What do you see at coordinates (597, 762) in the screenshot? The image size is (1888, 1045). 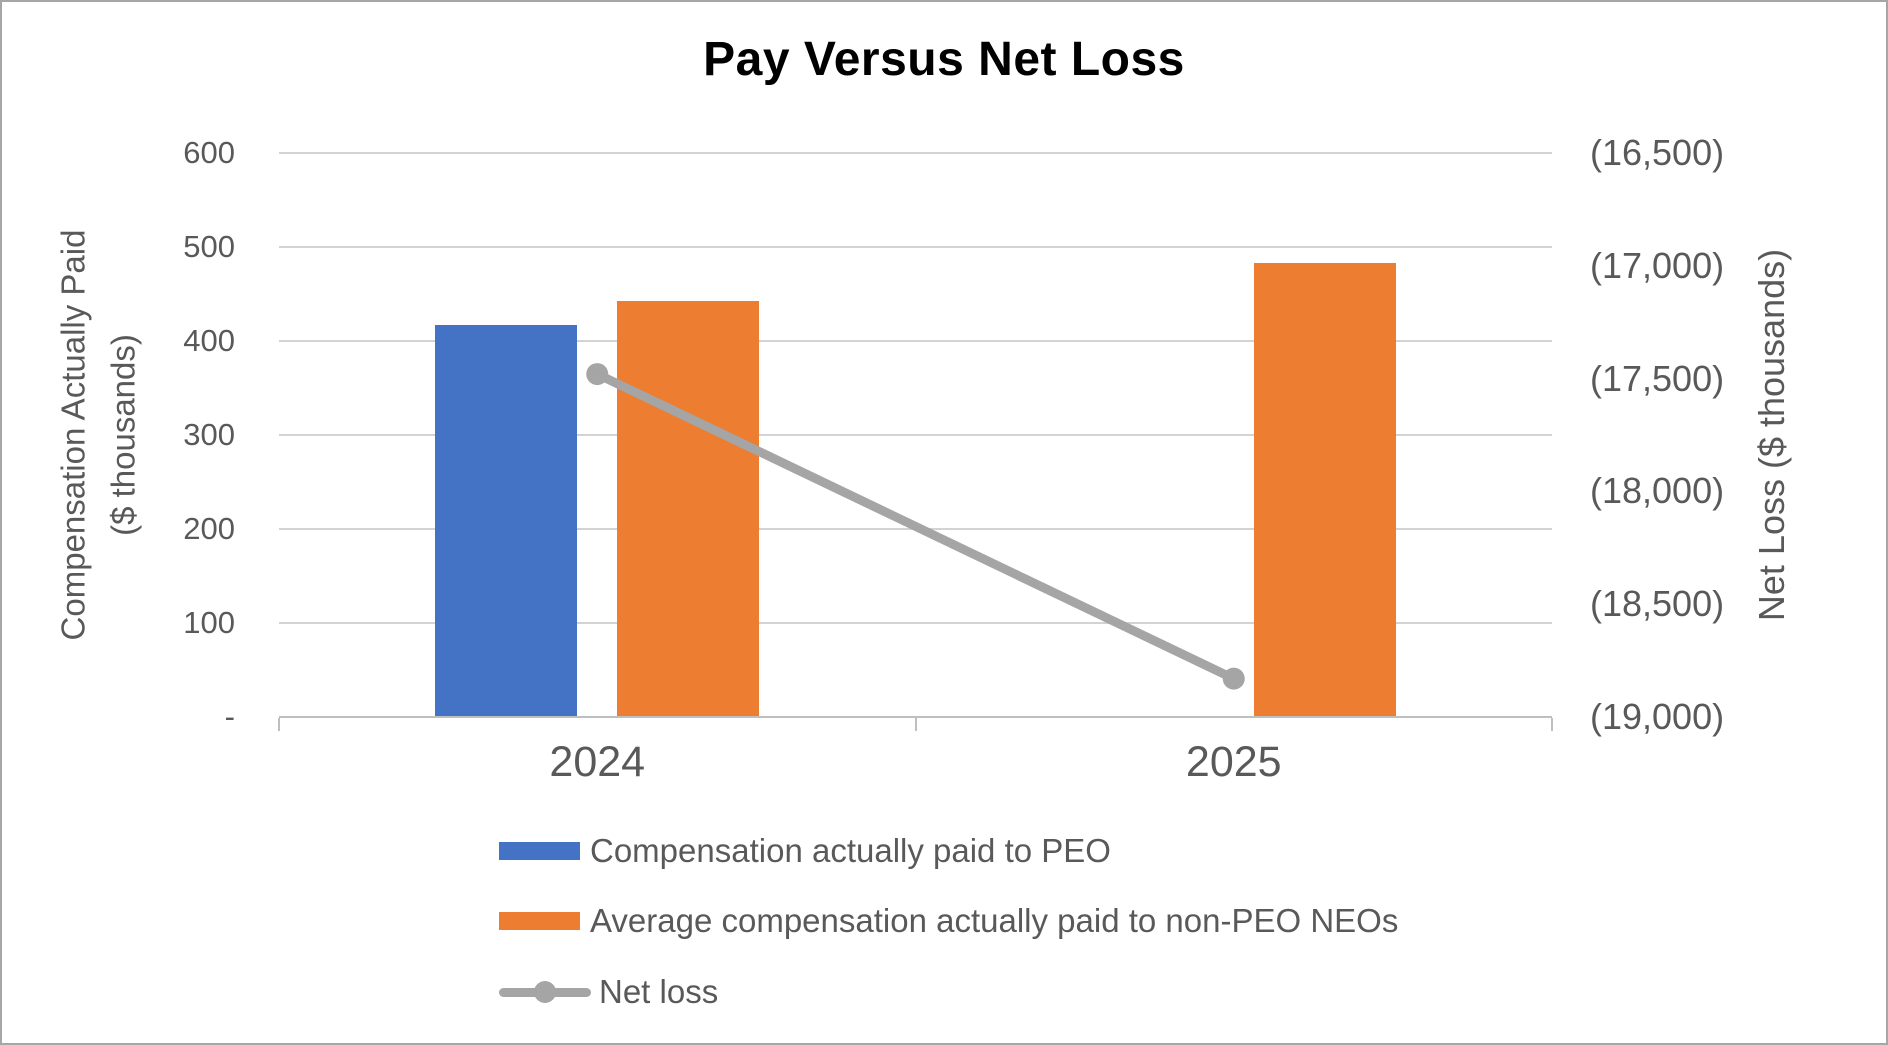 I see `x-axis-label-2024: 2024` at bounding box center [597, 762].